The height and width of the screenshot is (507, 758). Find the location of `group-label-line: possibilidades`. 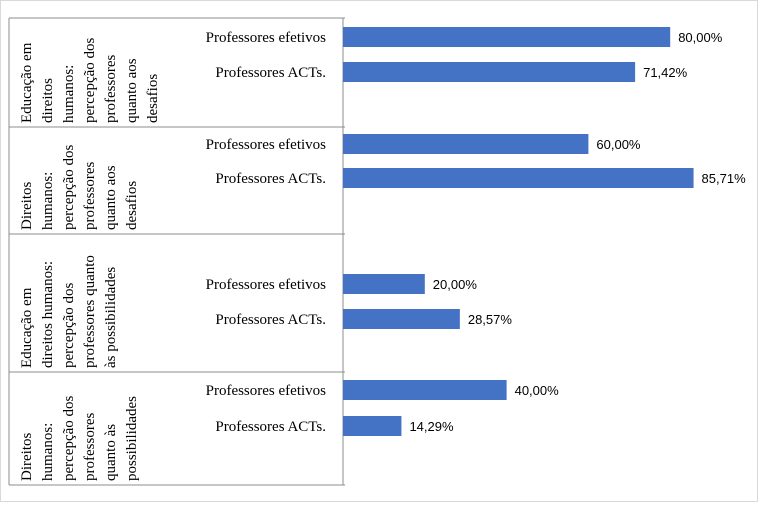

group-label-line: possibilidades is located at coordinates (132, 438).